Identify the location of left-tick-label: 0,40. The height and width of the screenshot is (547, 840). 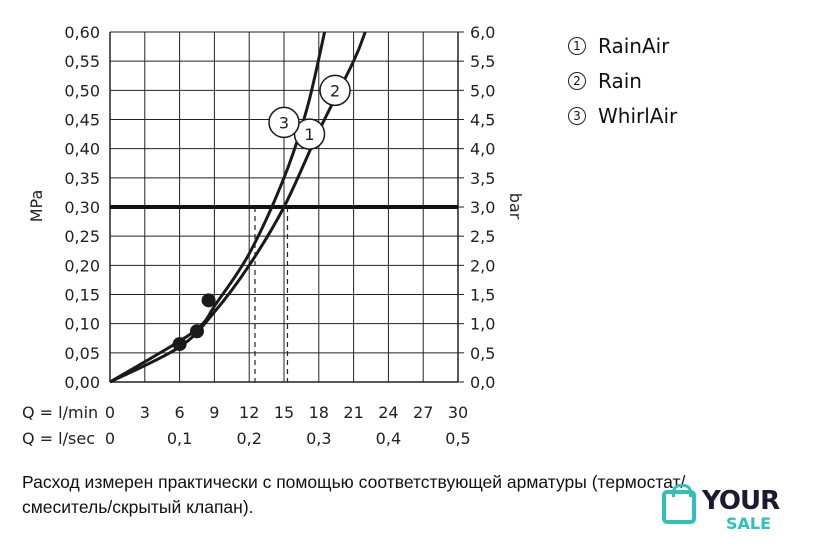
(82, 149).